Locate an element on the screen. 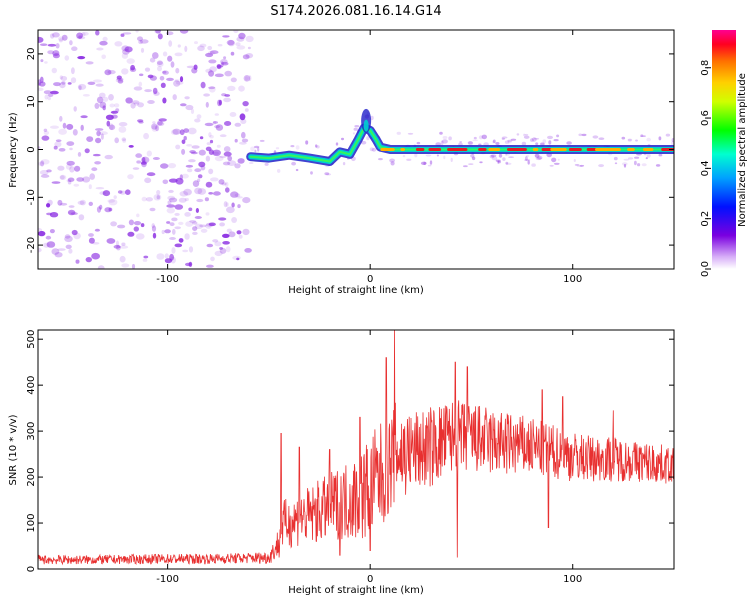  snr-xtick-label: 0 is located at coordinates (370, 579).